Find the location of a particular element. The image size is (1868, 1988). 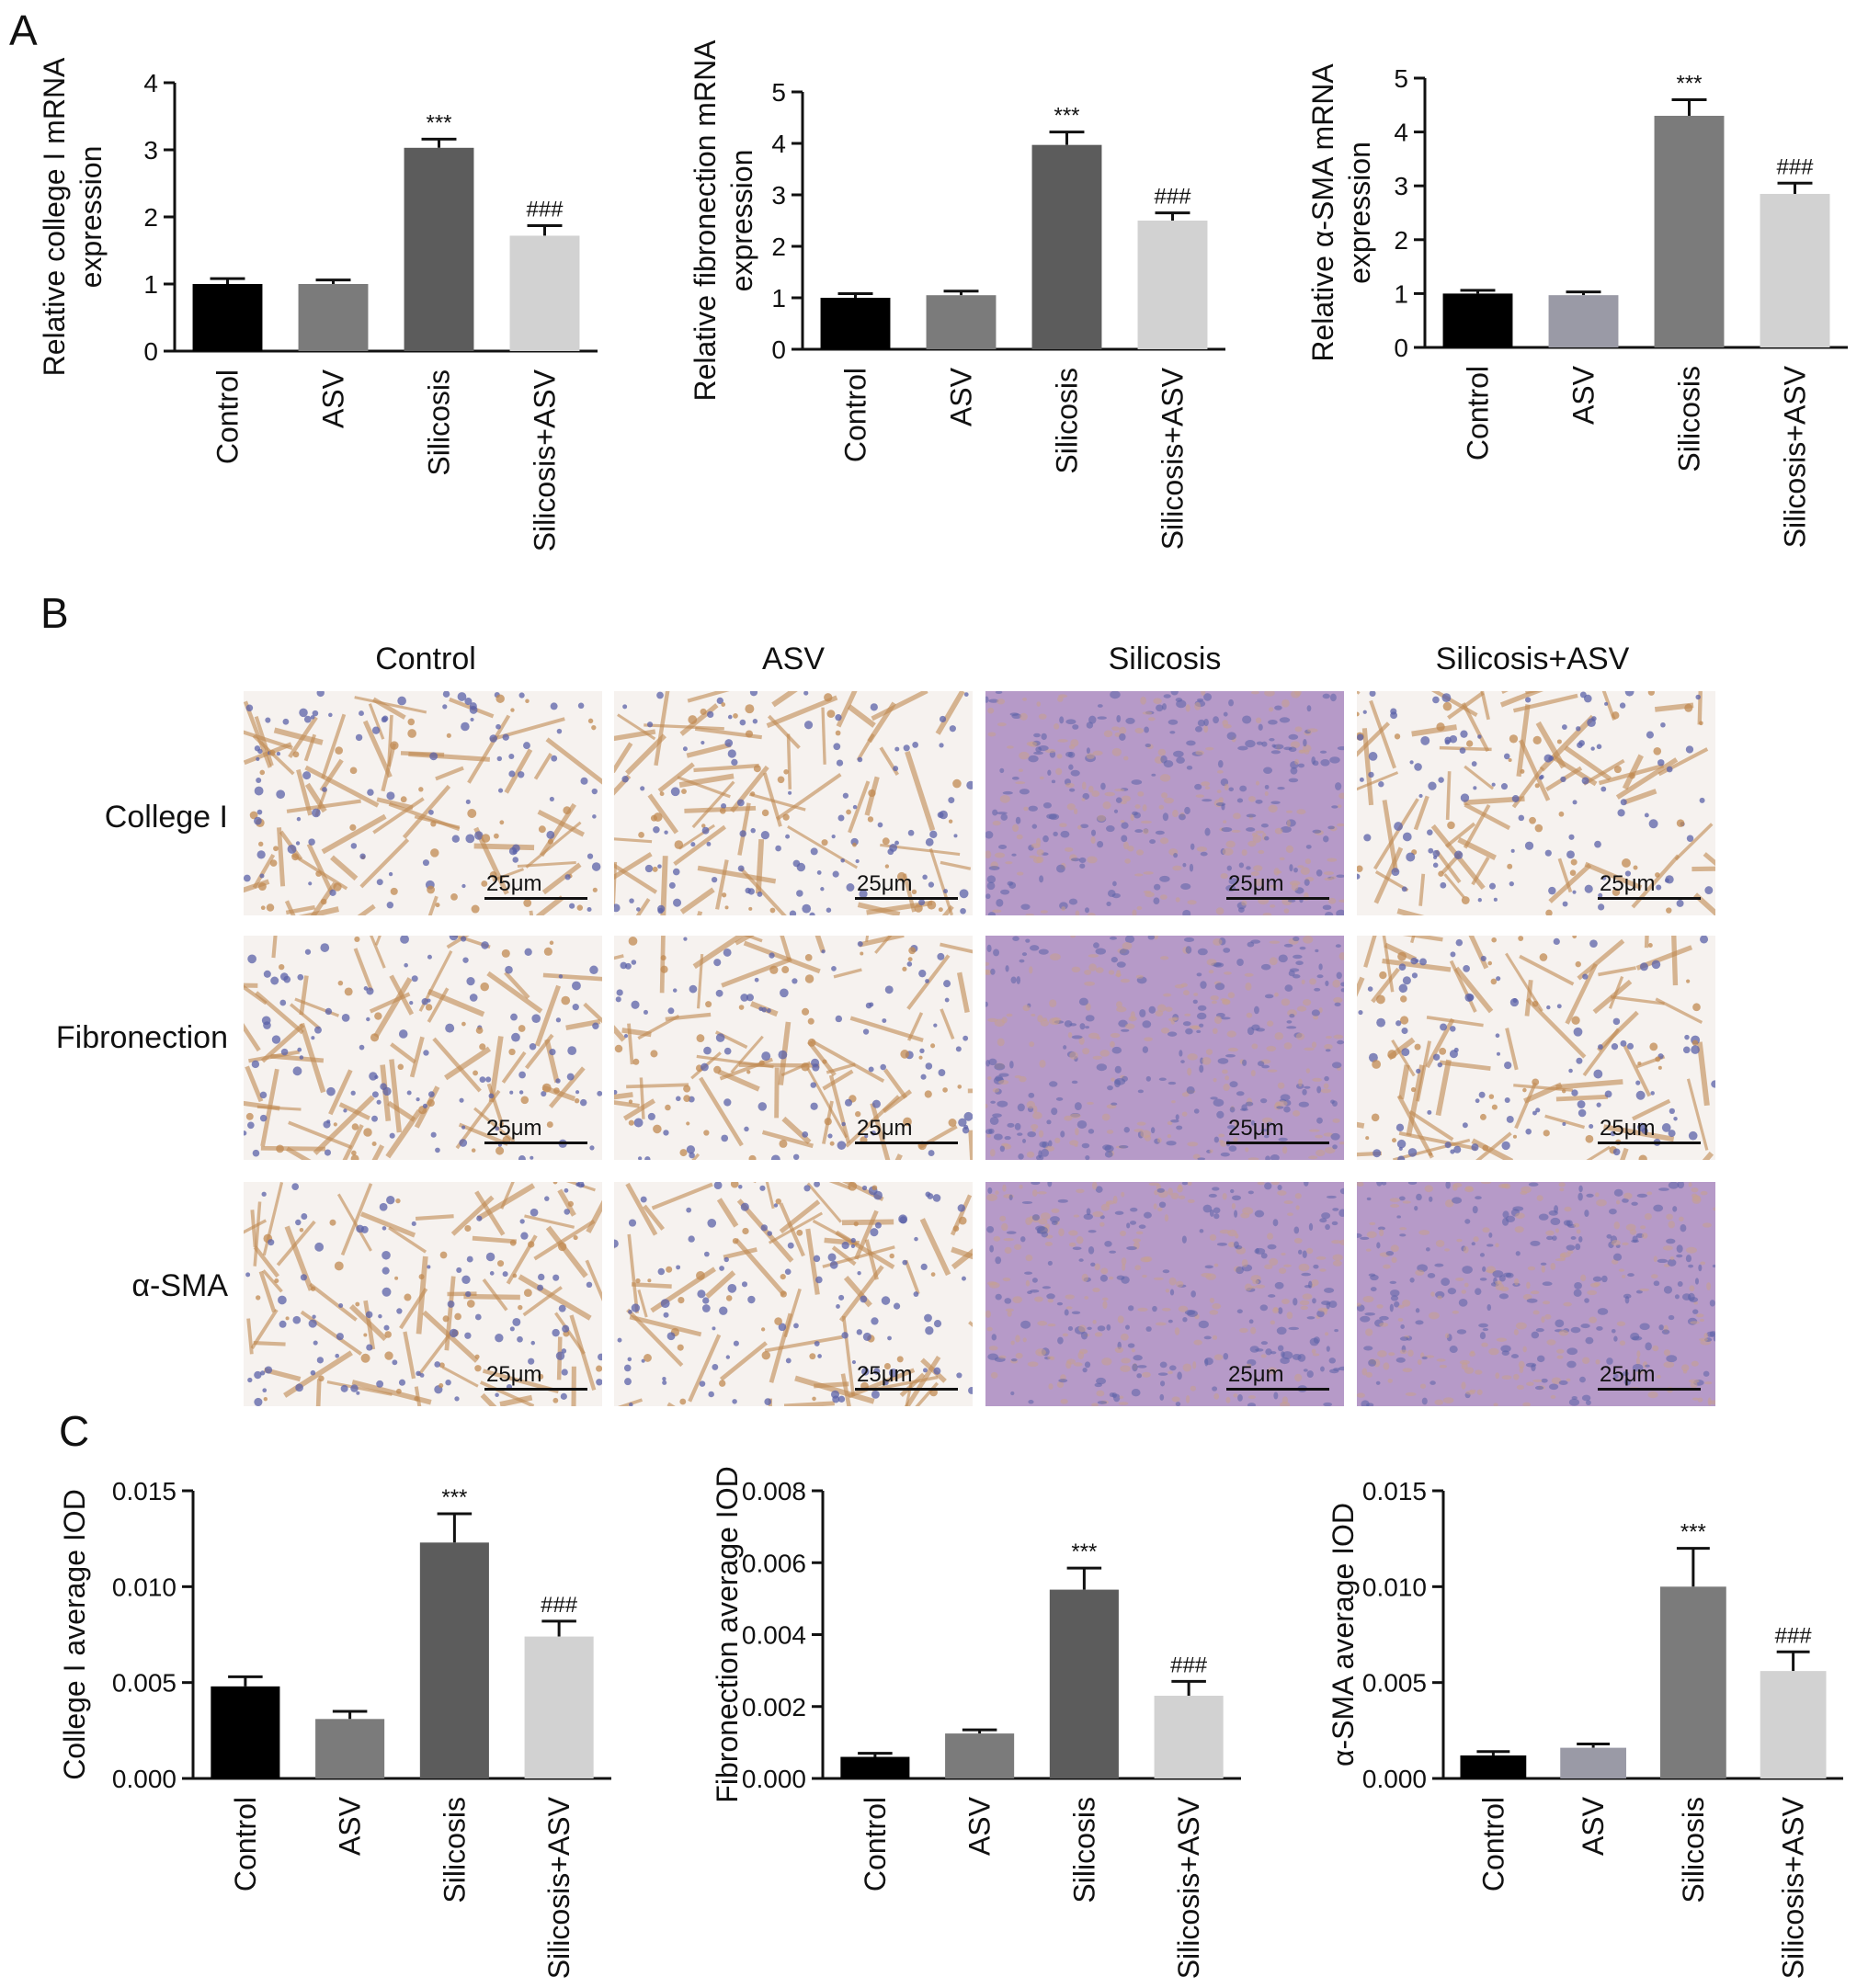

histology-column-silicosis: Silicosis is located at coordinates (1165, 659).